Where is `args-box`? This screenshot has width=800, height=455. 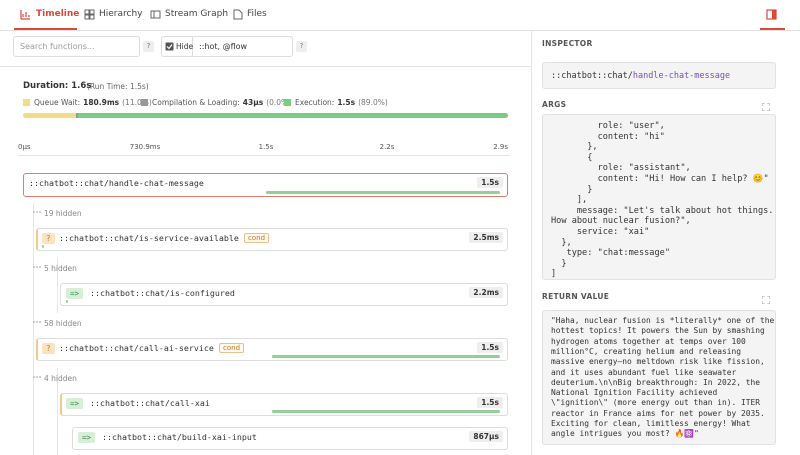 args-box is located at coordinates (659, 197).